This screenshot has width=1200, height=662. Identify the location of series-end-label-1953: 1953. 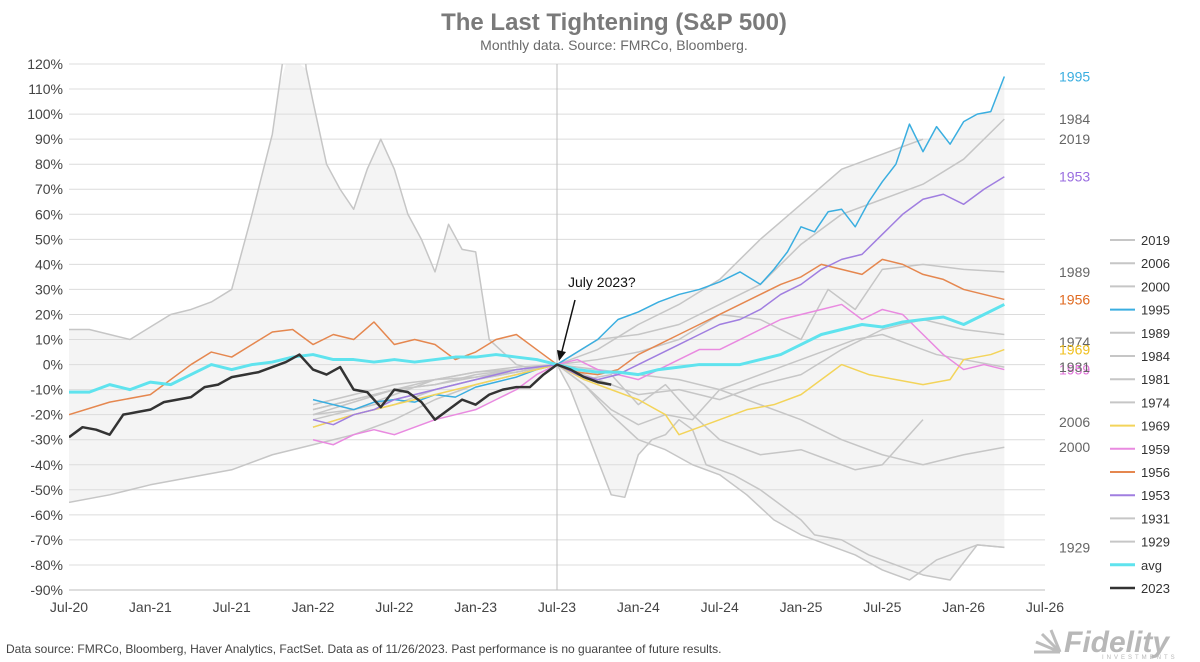
(1074, 177).